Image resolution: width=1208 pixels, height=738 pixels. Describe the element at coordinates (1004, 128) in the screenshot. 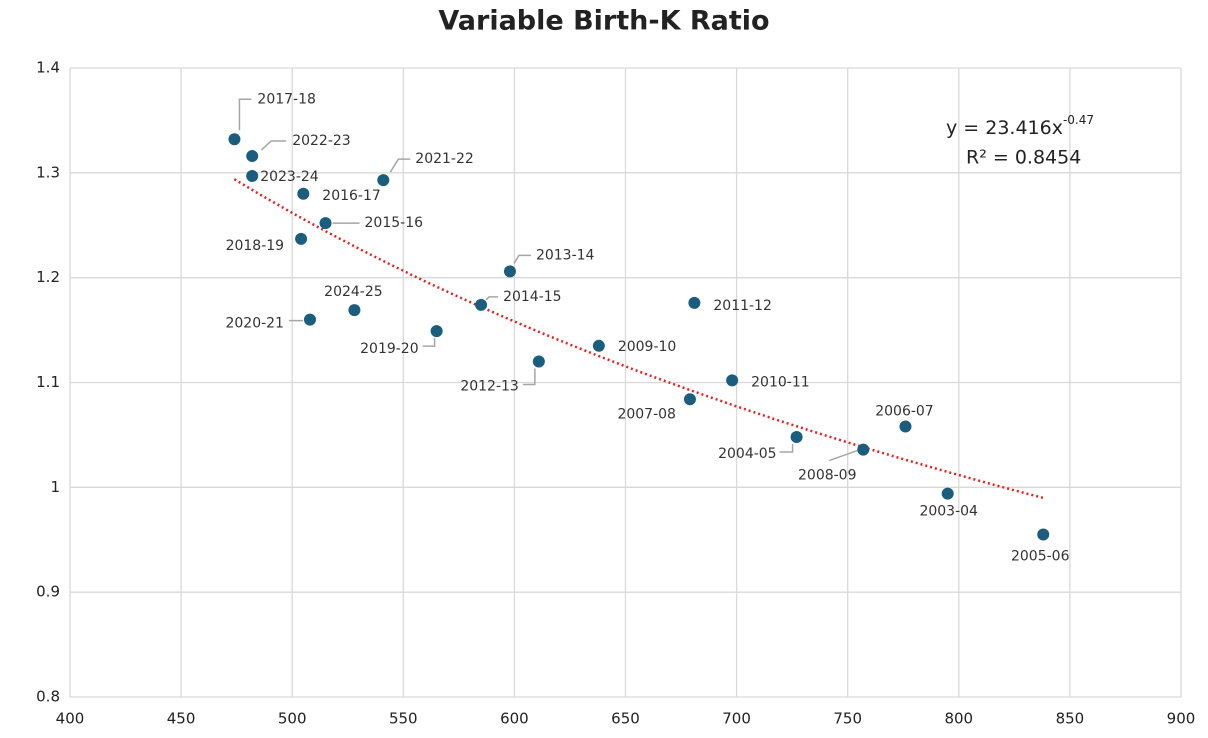

I see `equation-text: y = 23.416x` at that location.